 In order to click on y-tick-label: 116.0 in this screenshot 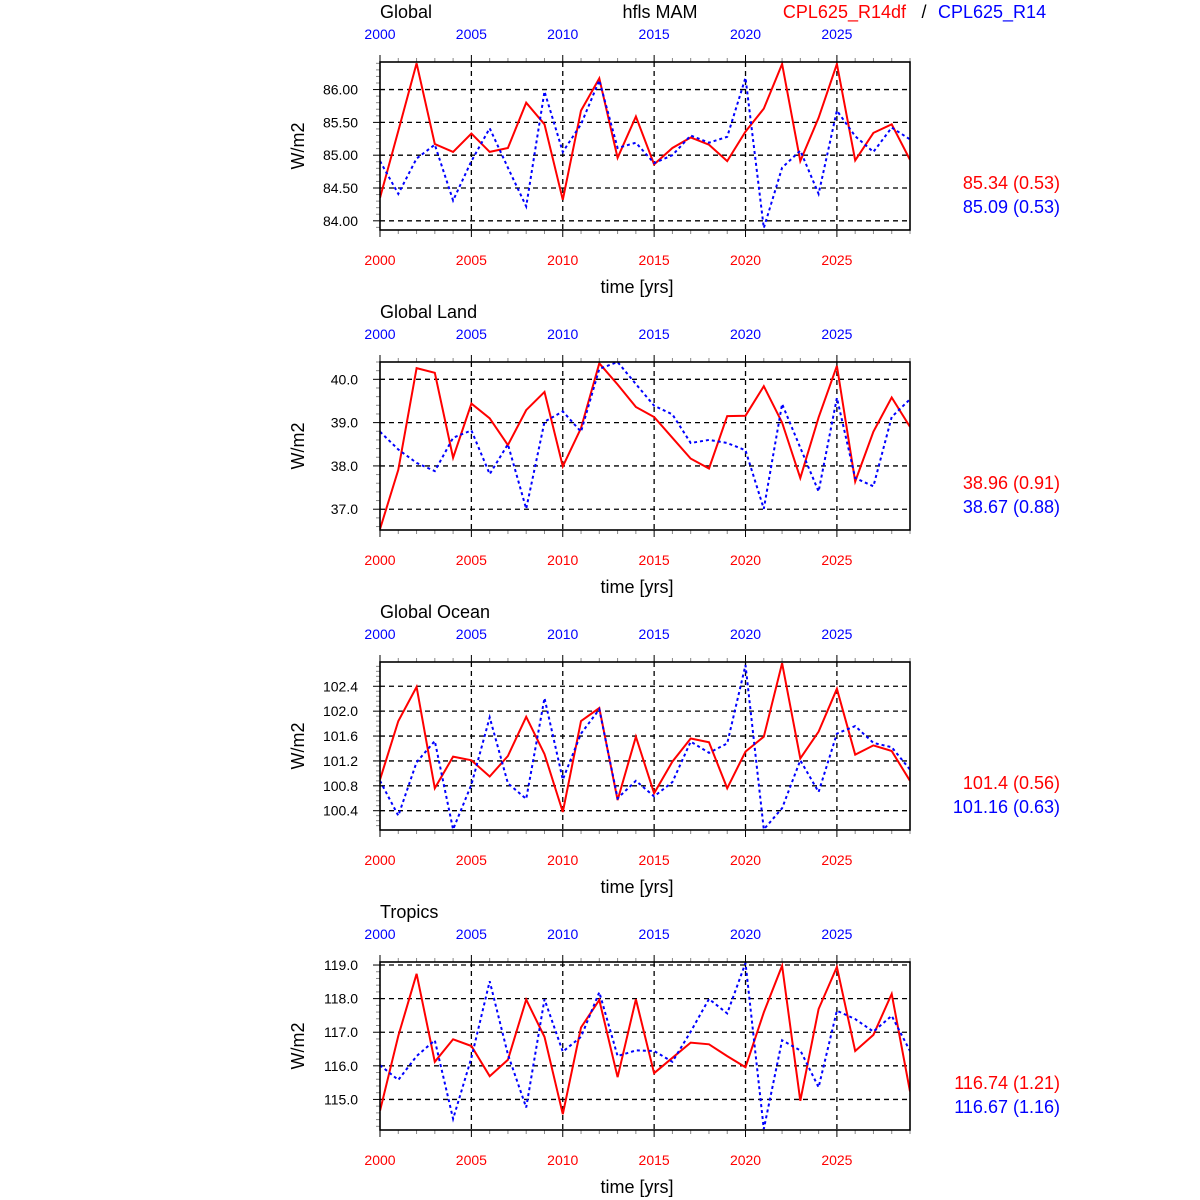, I will do `click(341, 1066)`.